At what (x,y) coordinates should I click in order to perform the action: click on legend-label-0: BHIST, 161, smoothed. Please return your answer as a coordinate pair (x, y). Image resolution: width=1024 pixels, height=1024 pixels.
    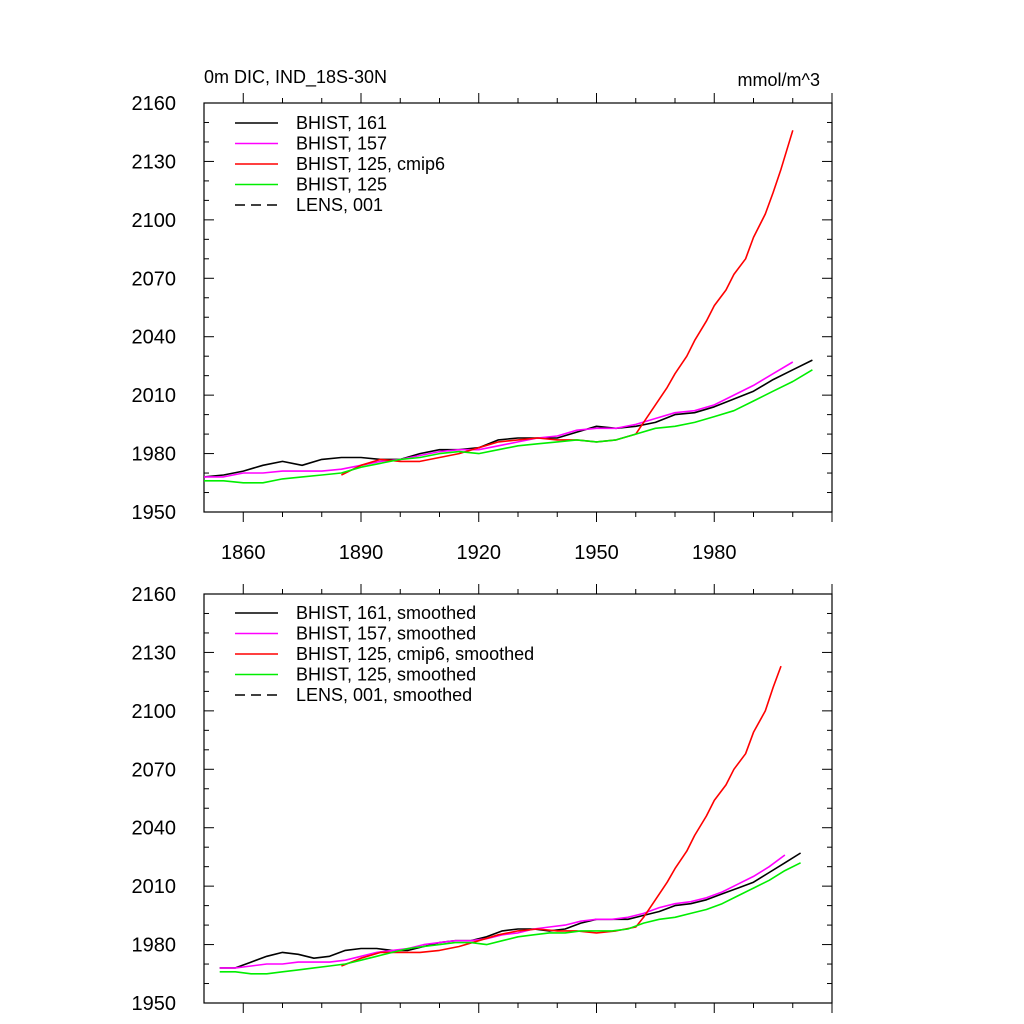
    Looking at the image, I should click on (386, 613).